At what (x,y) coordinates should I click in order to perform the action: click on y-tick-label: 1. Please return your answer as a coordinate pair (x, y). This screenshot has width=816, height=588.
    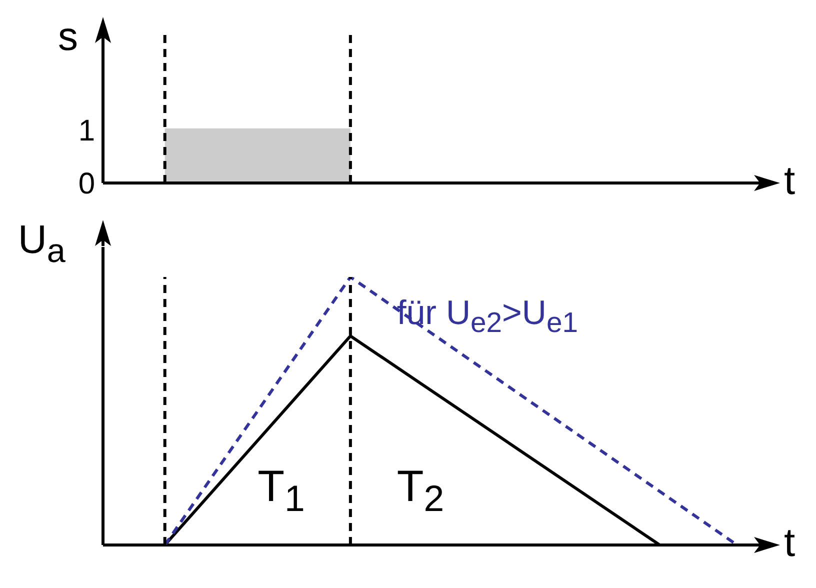
    Looking at the image, I should click on (86, 131).